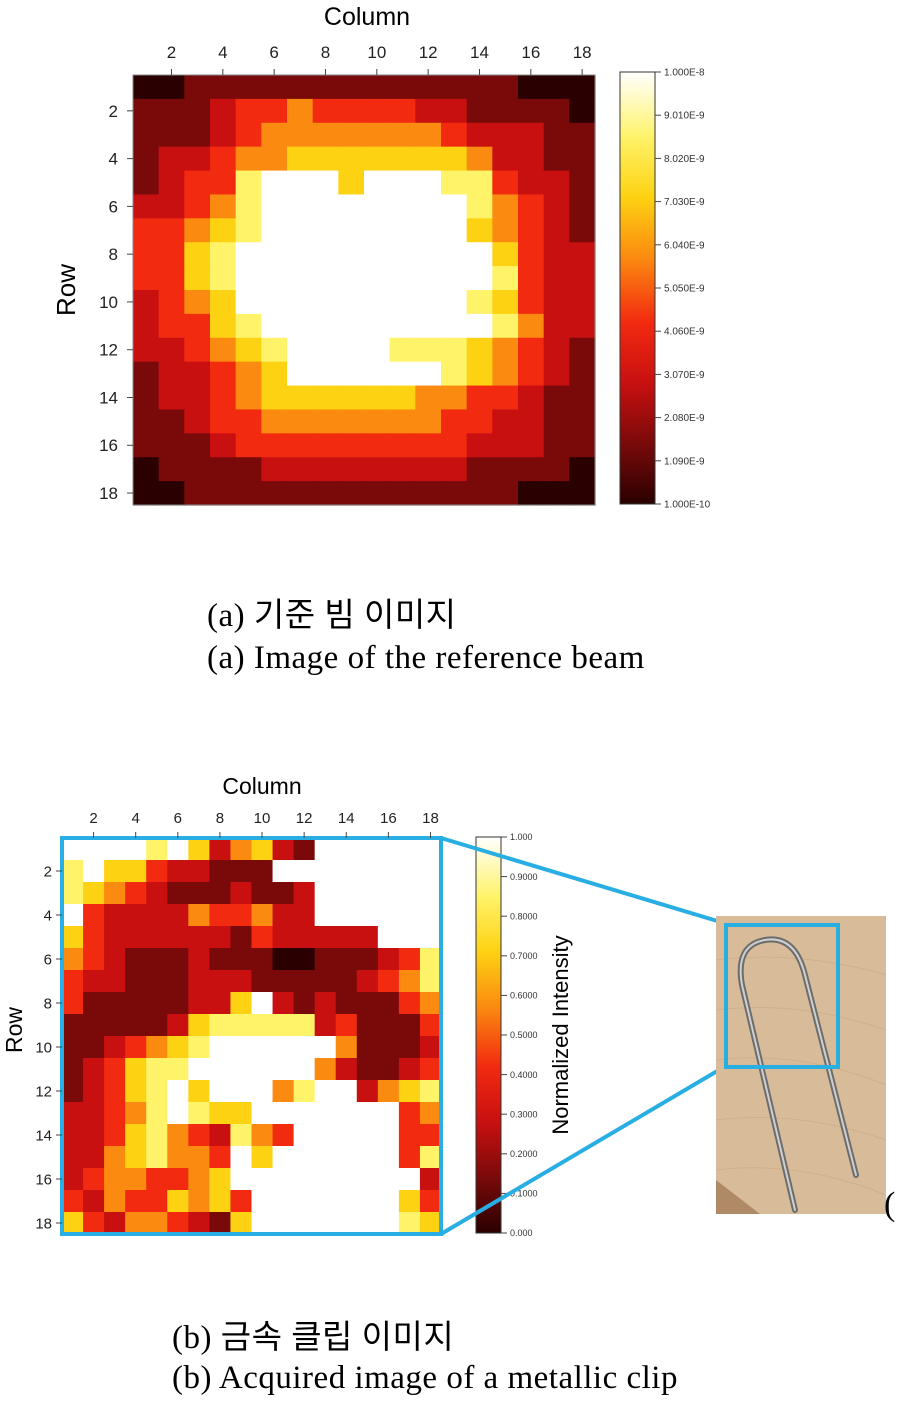  I want to click on colorbar-tick-label: 0.9000, so click(524, 877).